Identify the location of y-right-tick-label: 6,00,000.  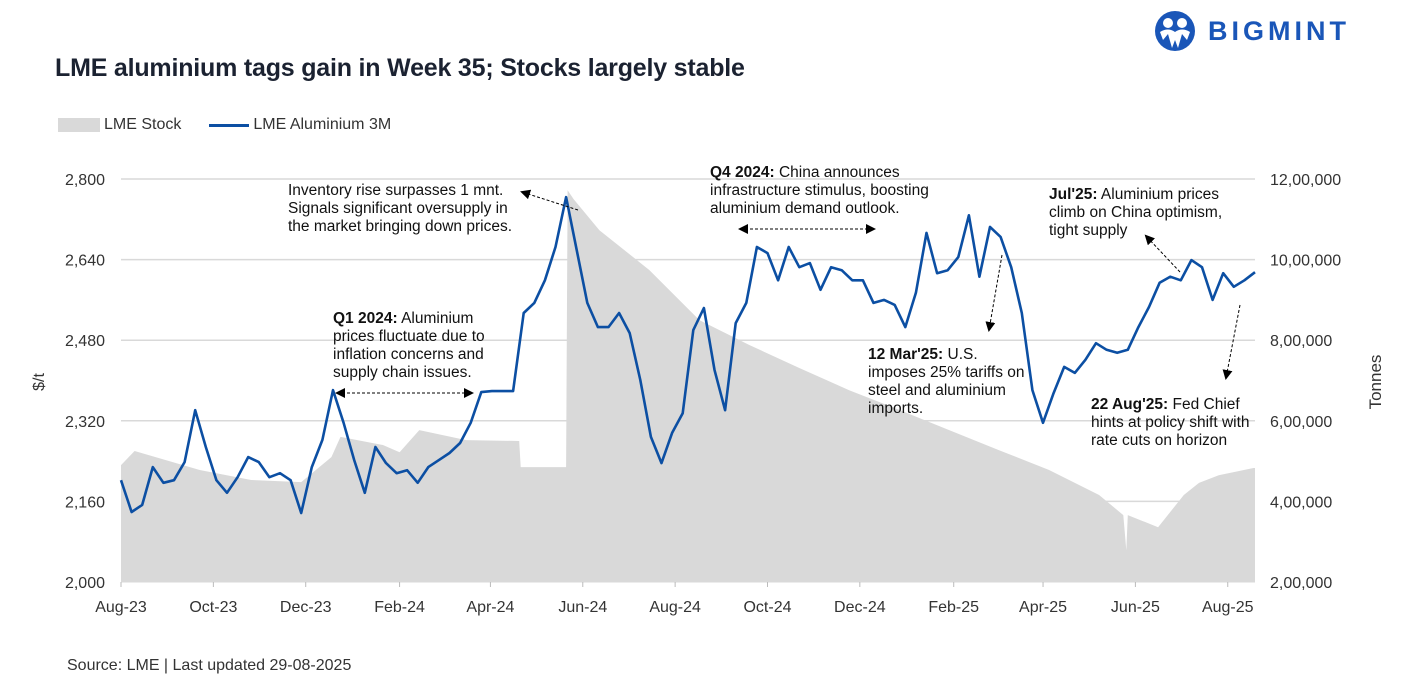
(1301, 422).